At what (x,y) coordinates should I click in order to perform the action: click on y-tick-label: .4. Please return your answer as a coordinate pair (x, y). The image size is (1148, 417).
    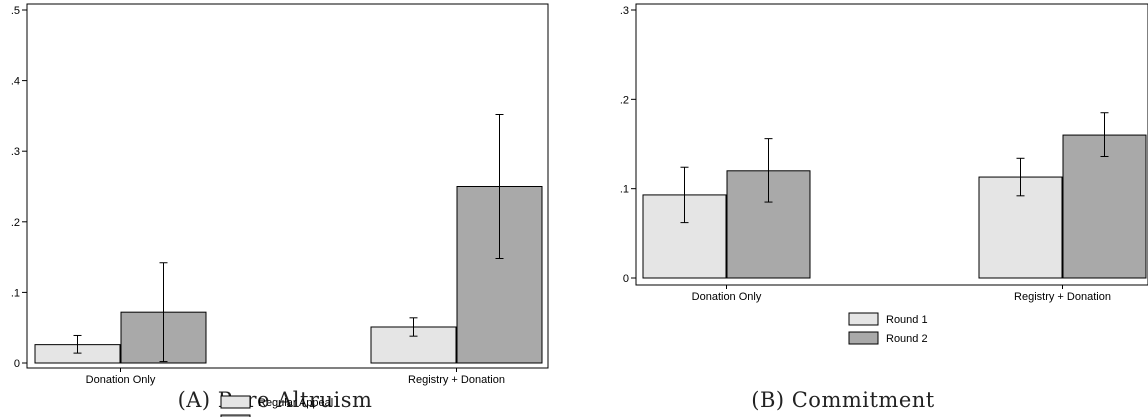
    Looking at the image, I should click on (15, 82).